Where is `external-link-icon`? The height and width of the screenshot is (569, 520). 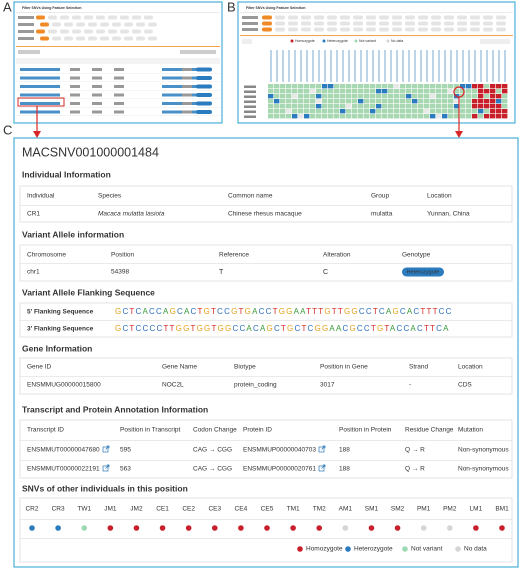
external-link-icon is located at coordinates (105, 449).